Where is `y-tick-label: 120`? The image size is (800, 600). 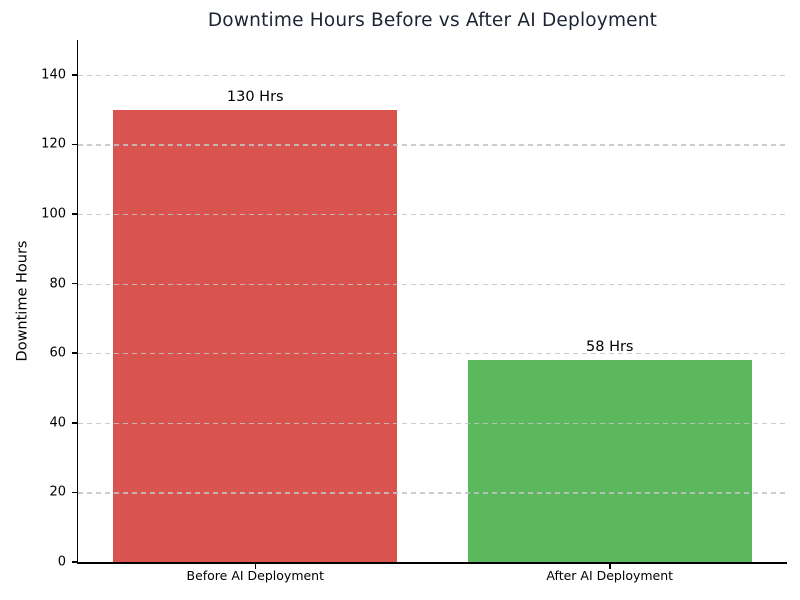 y-tick-label: 120 is located at coordinates (53, 144).